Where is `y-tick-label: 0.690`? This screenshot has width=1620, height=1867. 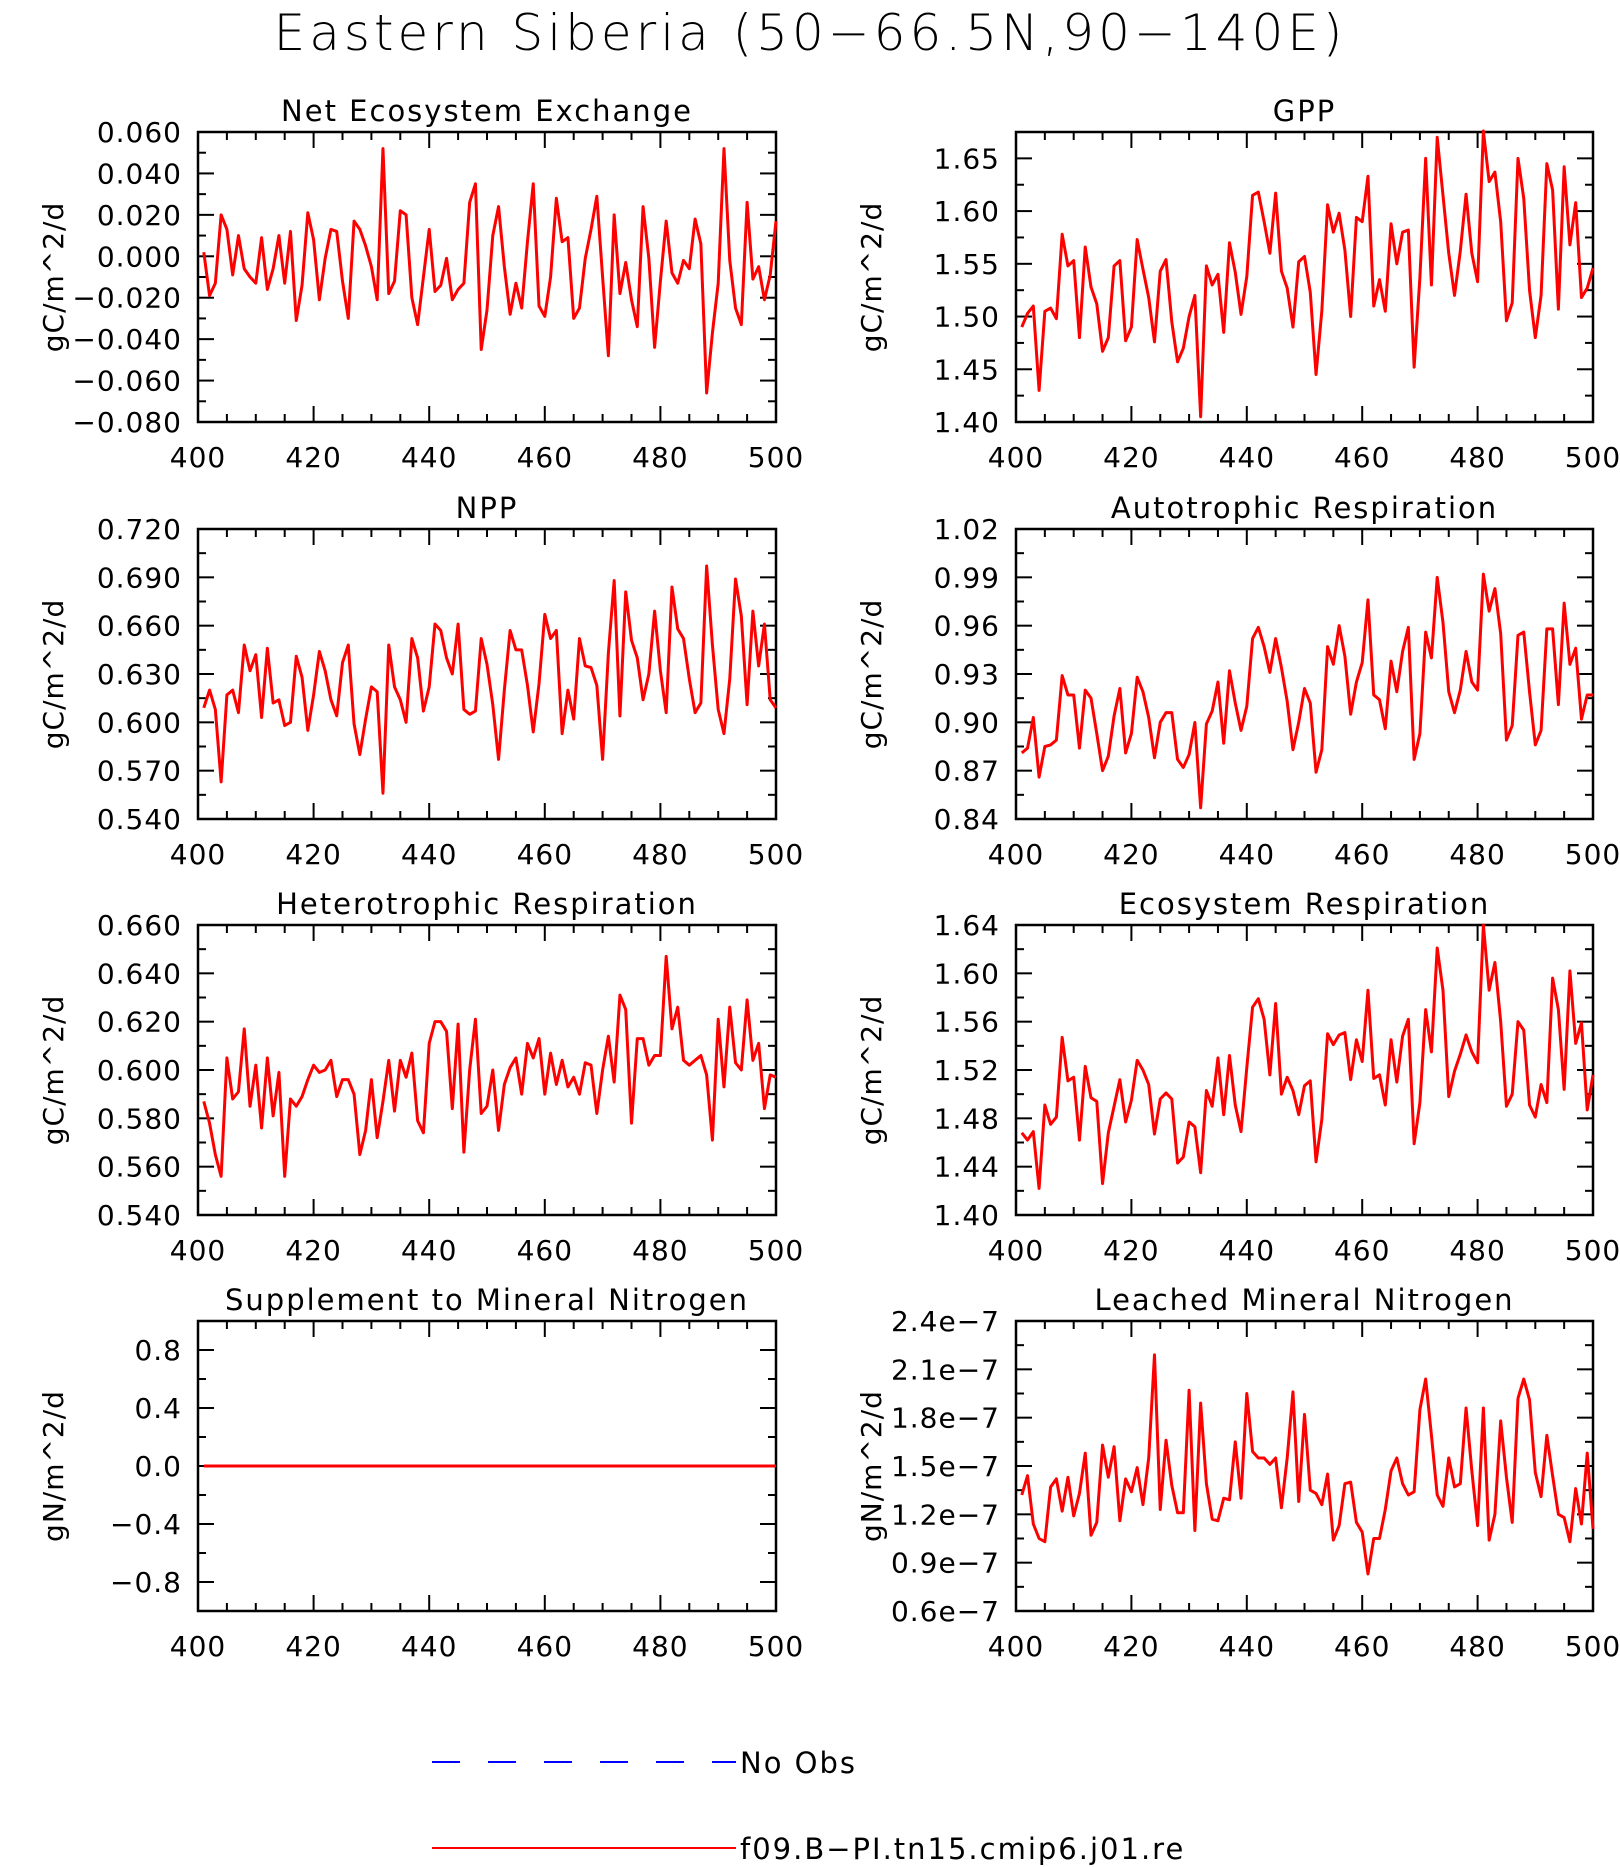 y-tick-label: 0.690 is located at coordinates (139, 577).